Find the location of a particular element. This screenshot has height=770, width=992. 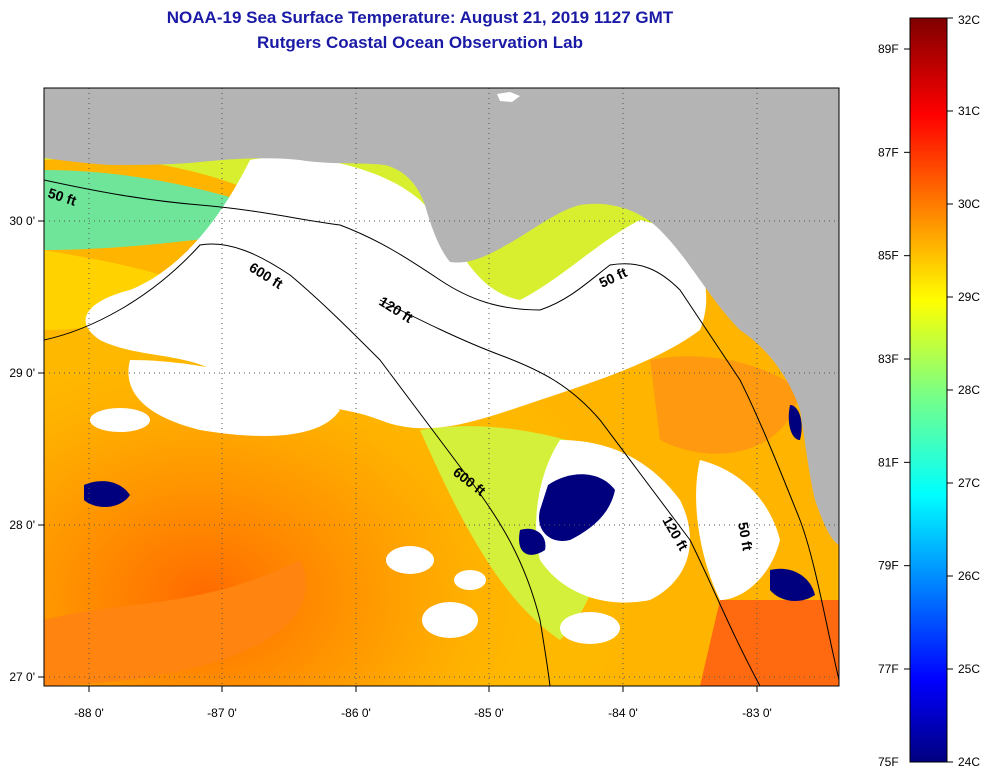

colorbar-fahrenheit-label: 89F is located at coordinates (888, 49).